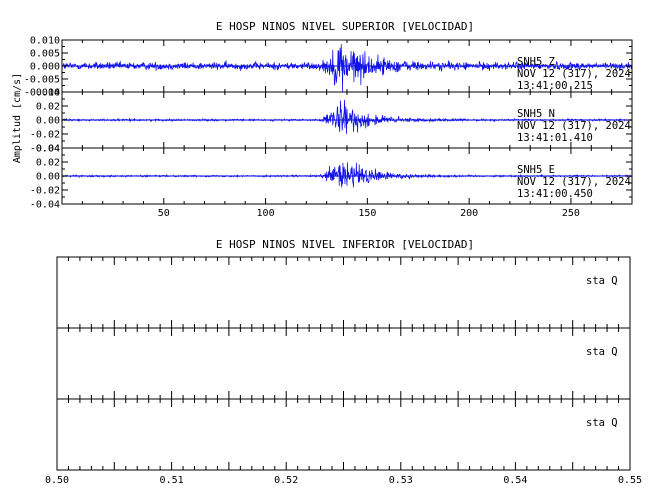 The width and height of the screenshot is (650, 500). What do you see at coordinates (555, 194) in the screenshot?
I see `time-label: 13:41:00.450` at bounding box center [555, 194].